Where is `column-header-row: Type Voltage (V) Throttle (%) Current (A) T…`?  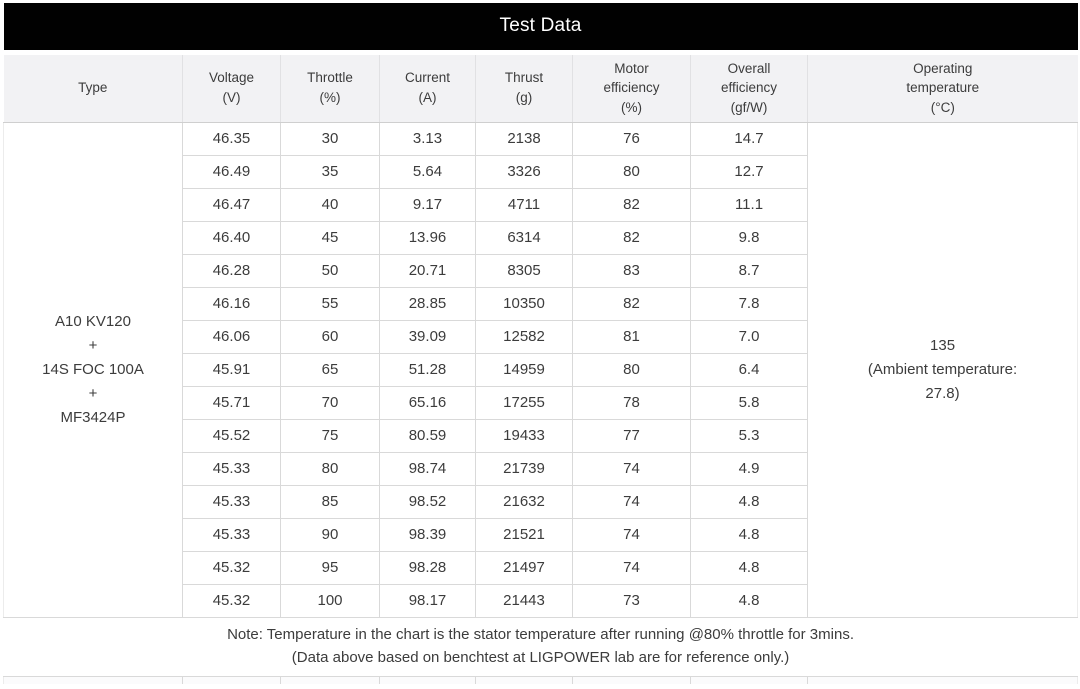
column-header-row: Type Voltage (V) Throttle (%) Current (A) T… is located at coordinates (540, 87).